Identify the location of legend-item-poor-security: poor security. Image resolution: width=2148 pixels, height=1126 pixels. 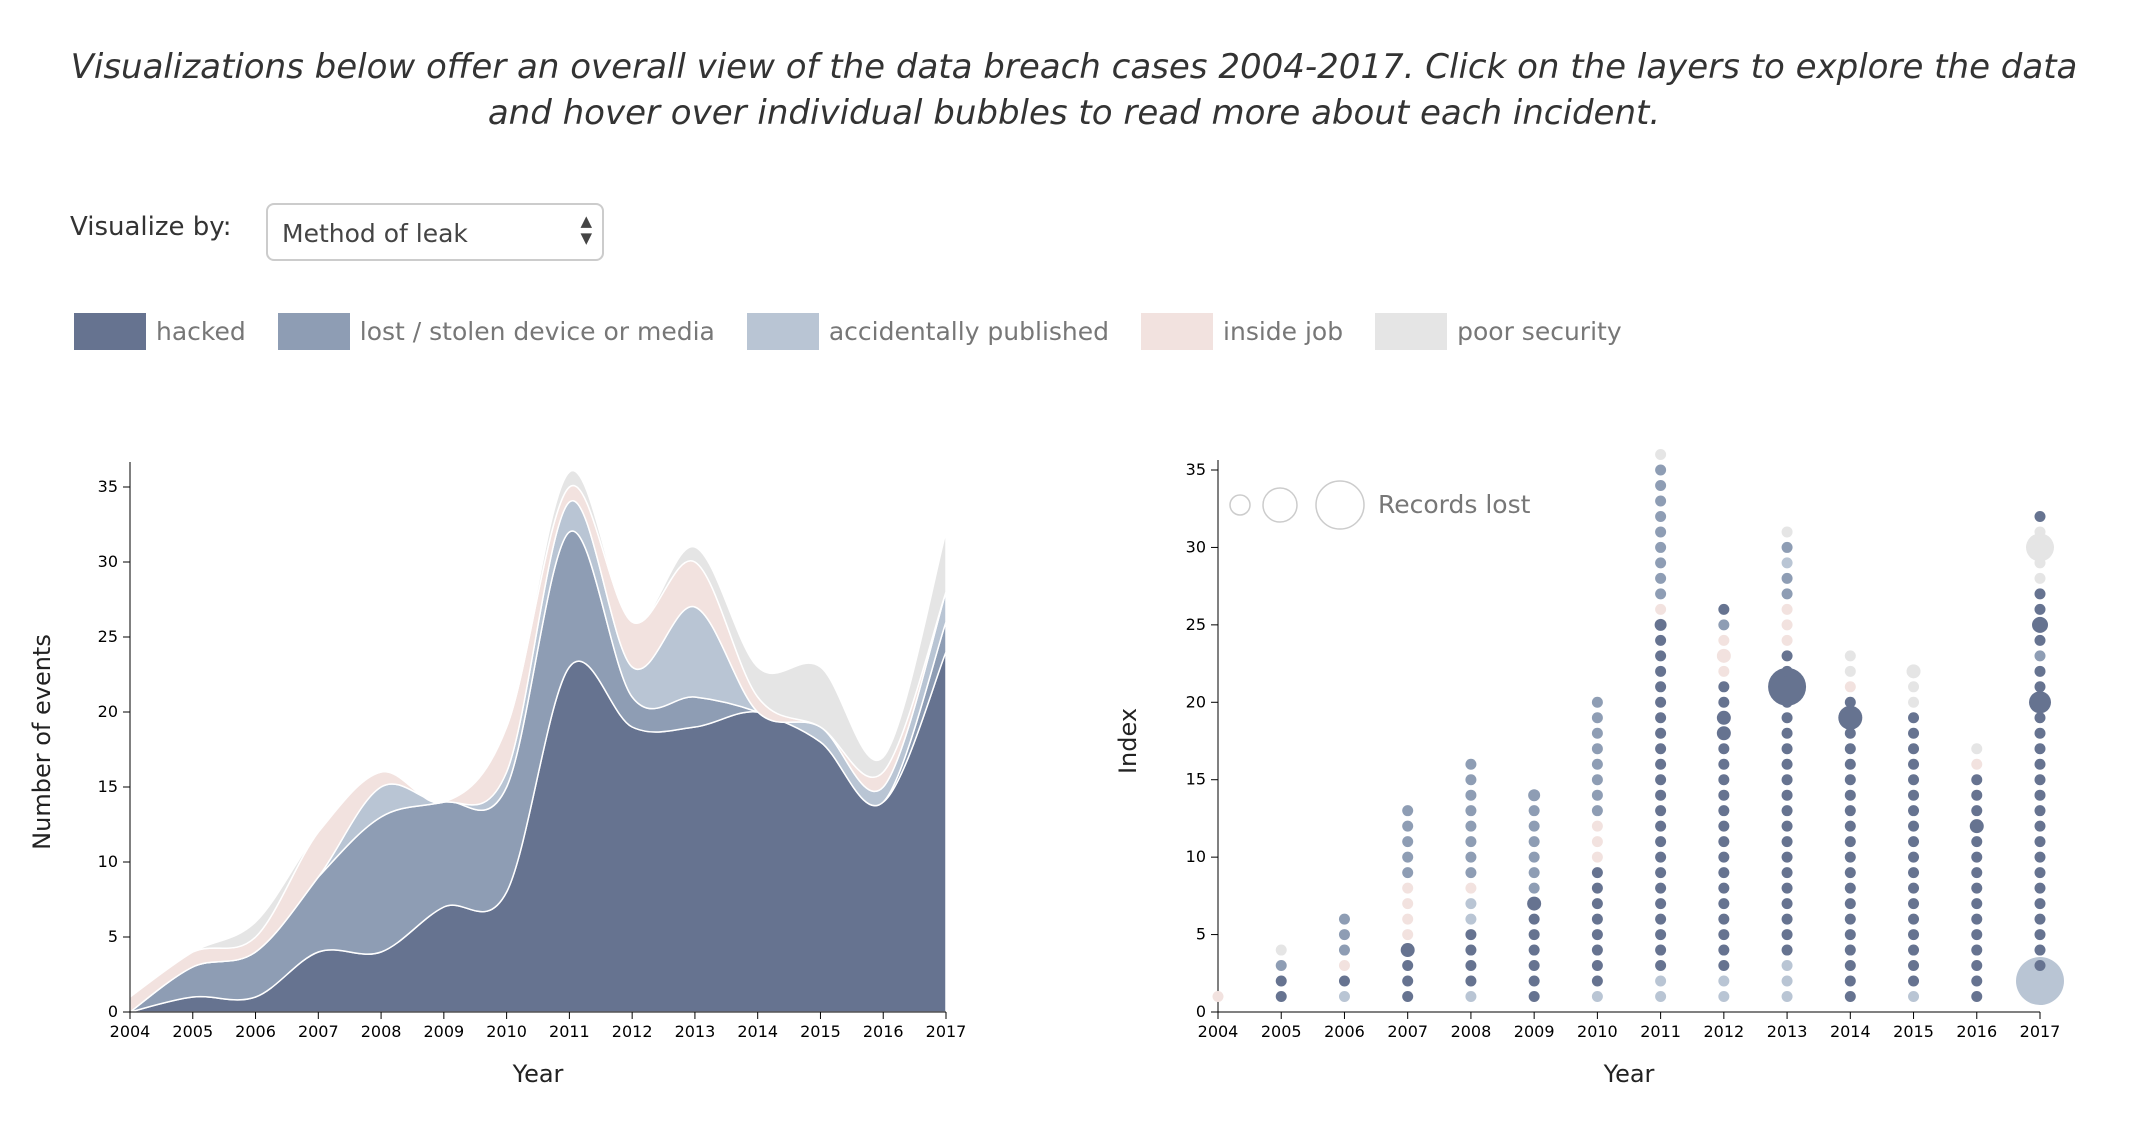
(1498, 331).